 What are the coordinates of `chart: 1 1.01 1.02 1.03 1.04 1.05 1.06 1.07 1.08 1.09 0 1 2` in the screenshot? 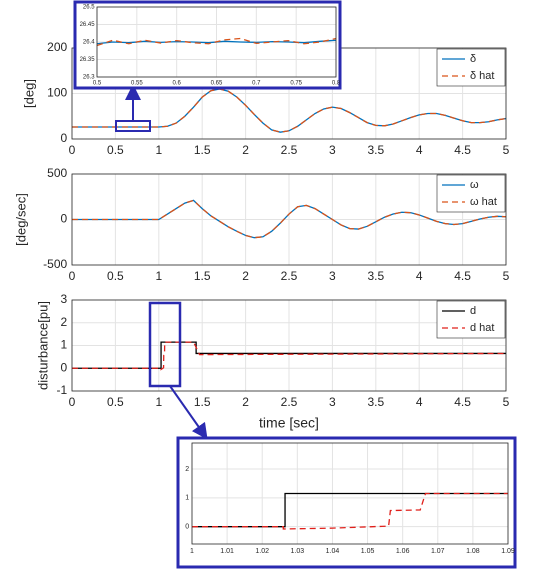 It's located at (346, 502).